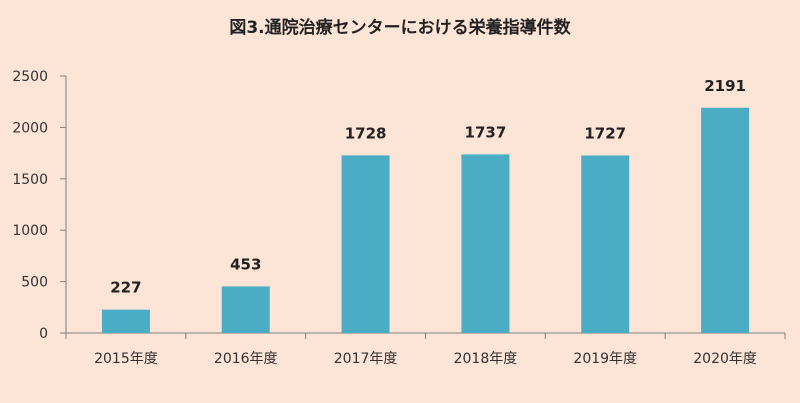 This screenshot has height=403, width=800. I want to click on data-label: 1727, so click(605, 133).